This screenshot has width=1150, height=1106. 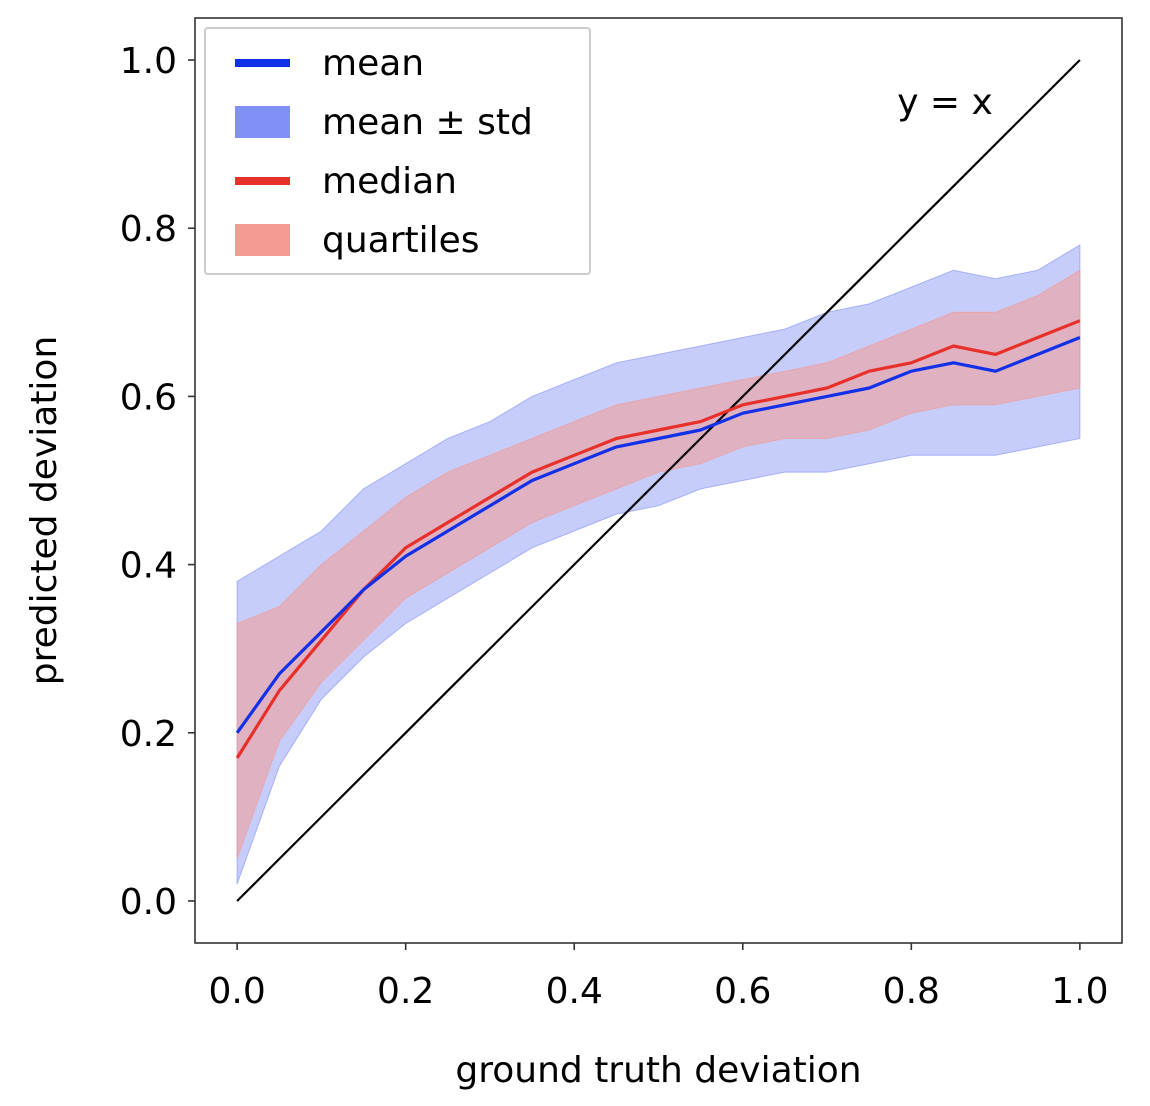 I want to click on legend-label: mean, so click(x=373, y=63).